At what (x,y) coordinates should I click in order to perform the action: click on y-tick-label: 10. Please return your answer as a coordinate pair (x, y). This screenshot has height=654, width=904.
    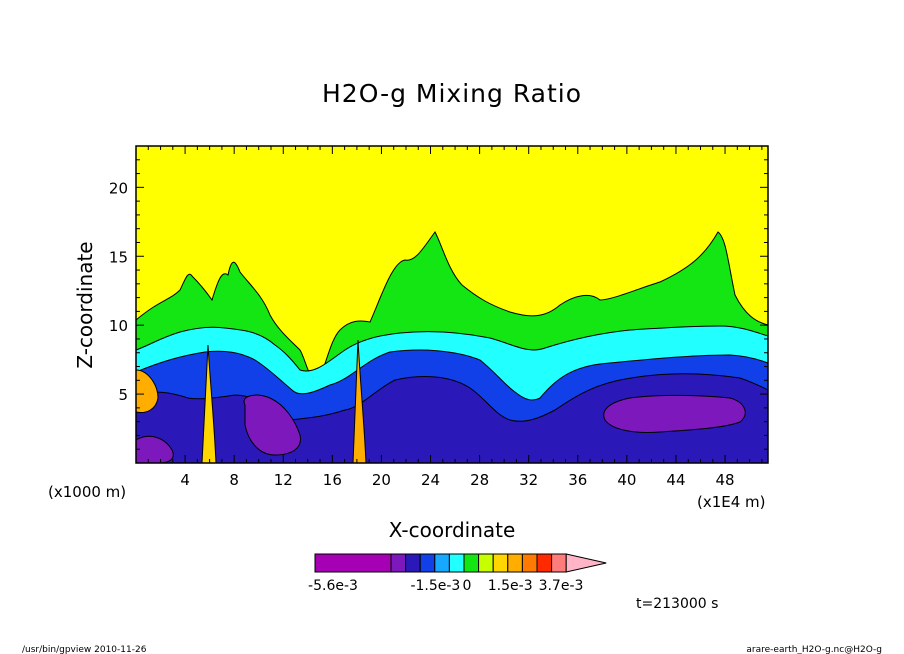
    Looking at the image, I should click on (118, 326).